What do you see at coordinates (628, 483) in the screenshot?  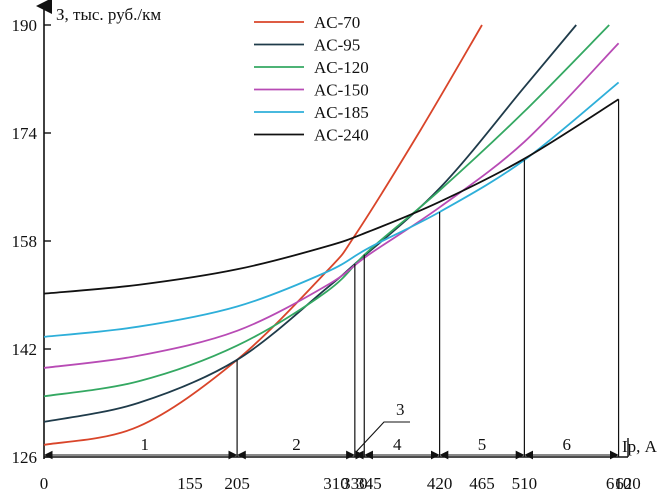 I see `x-tick-label: 620` at bounding box center [628, 483].